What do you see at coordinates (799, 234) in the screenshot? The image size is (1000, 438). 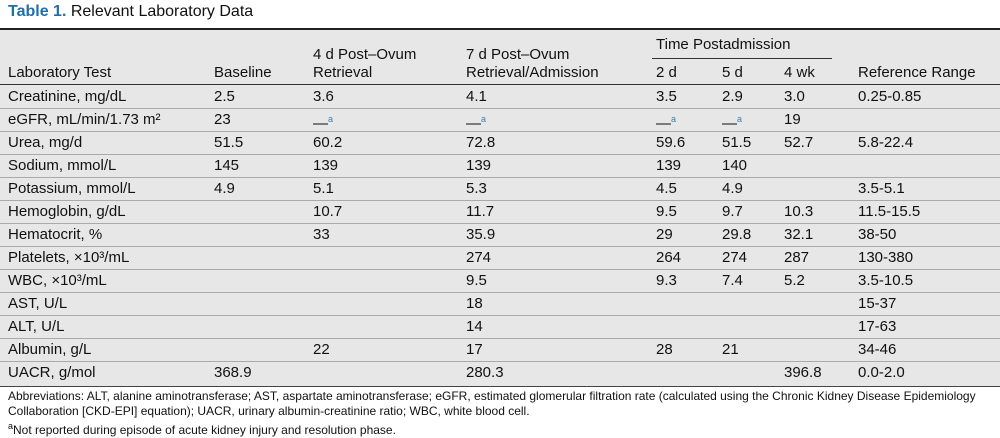 I see `cell: 32.1` at bounding box center [799, 234].